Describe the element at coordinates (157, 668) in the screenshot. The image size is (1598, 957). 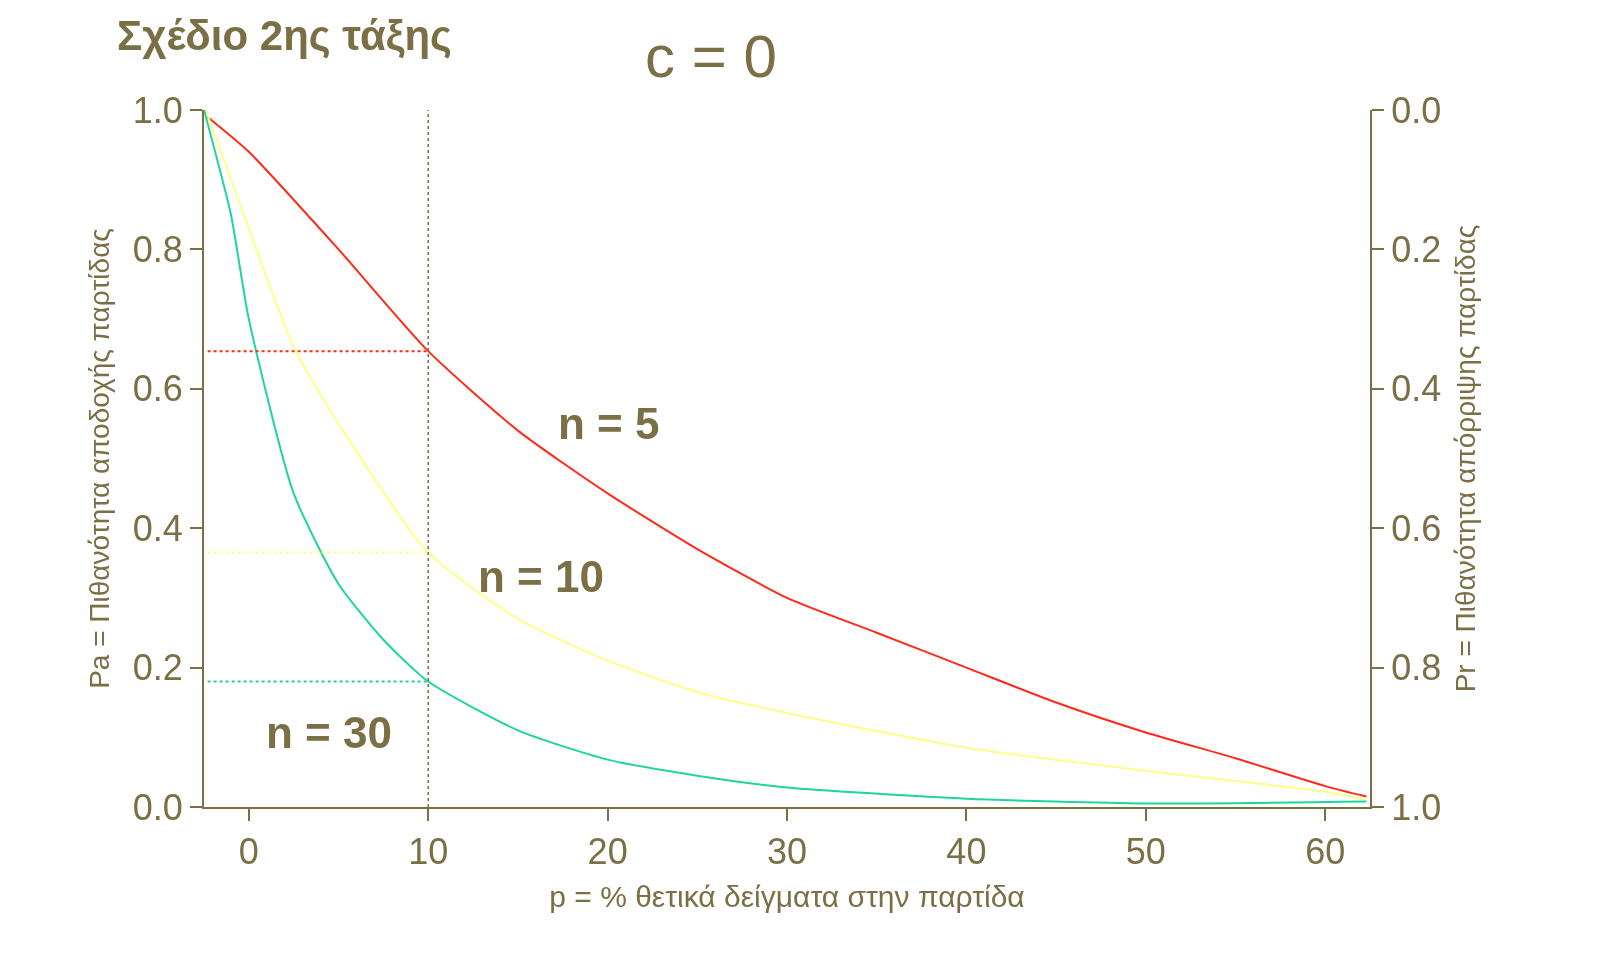
I see `y-tick-label: 0.2` at that location.